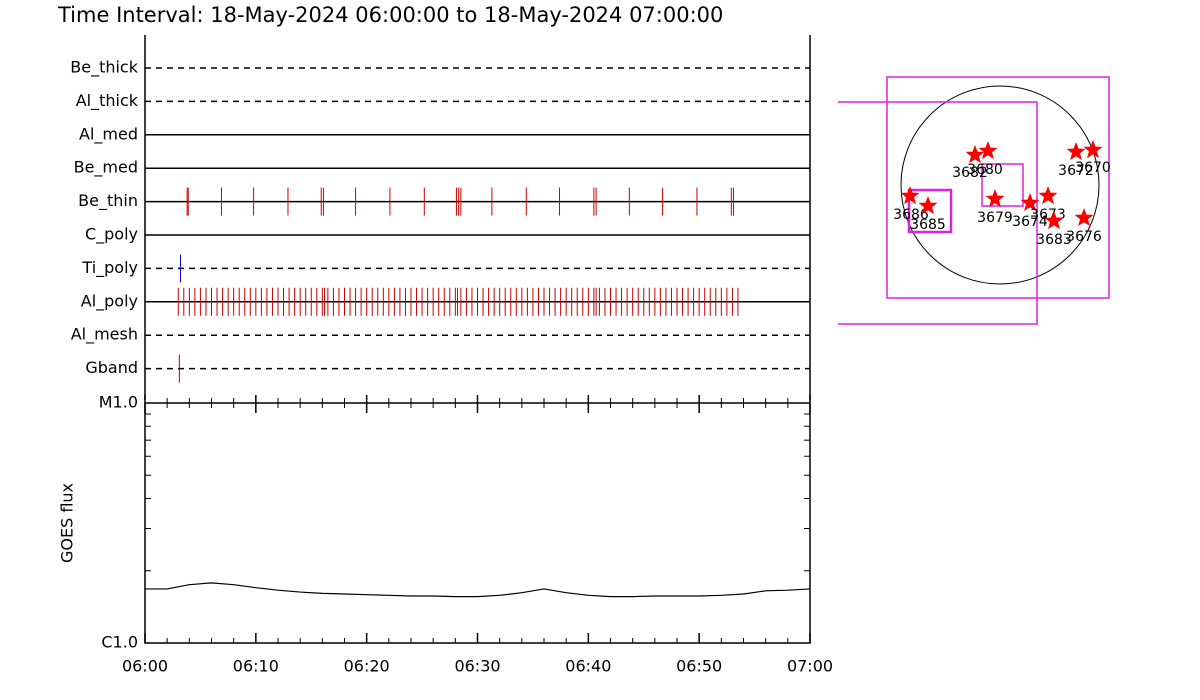  Describe the element at coordinates (478, 590) in the screenshot. I see `goes-curve` at that location.